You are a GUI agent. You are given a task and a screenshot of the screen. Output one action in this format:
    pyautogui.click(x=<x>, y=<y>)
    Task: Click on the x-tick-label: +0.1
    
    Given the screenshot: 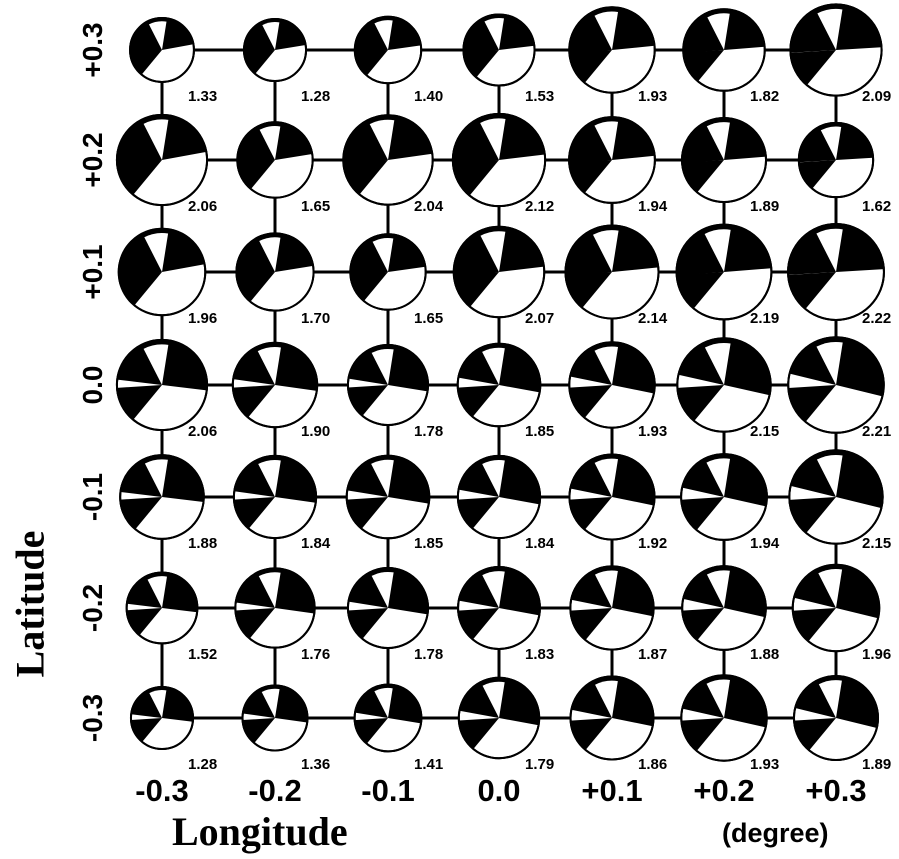 What is the action you would take?
    pyautogui.click(x=612, y=790)
    